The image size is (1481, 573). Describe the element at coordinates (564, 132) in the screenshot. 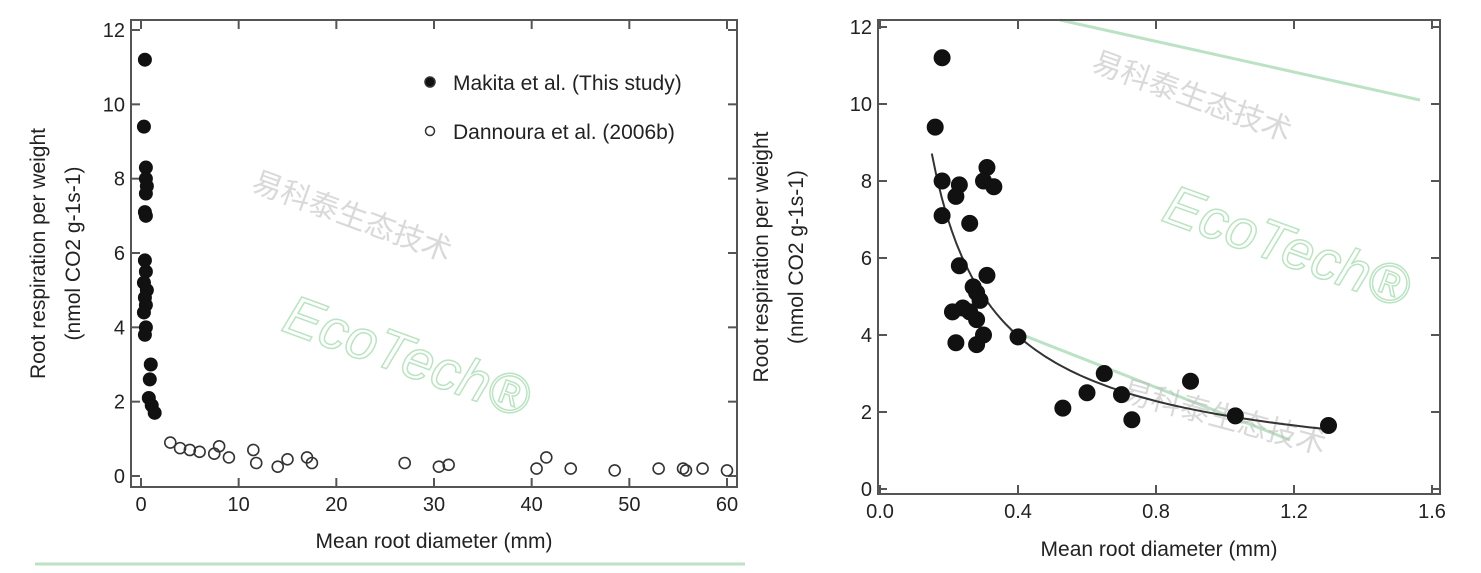

I see `legend-label: Dannoura et al. (2006b)` at that location.